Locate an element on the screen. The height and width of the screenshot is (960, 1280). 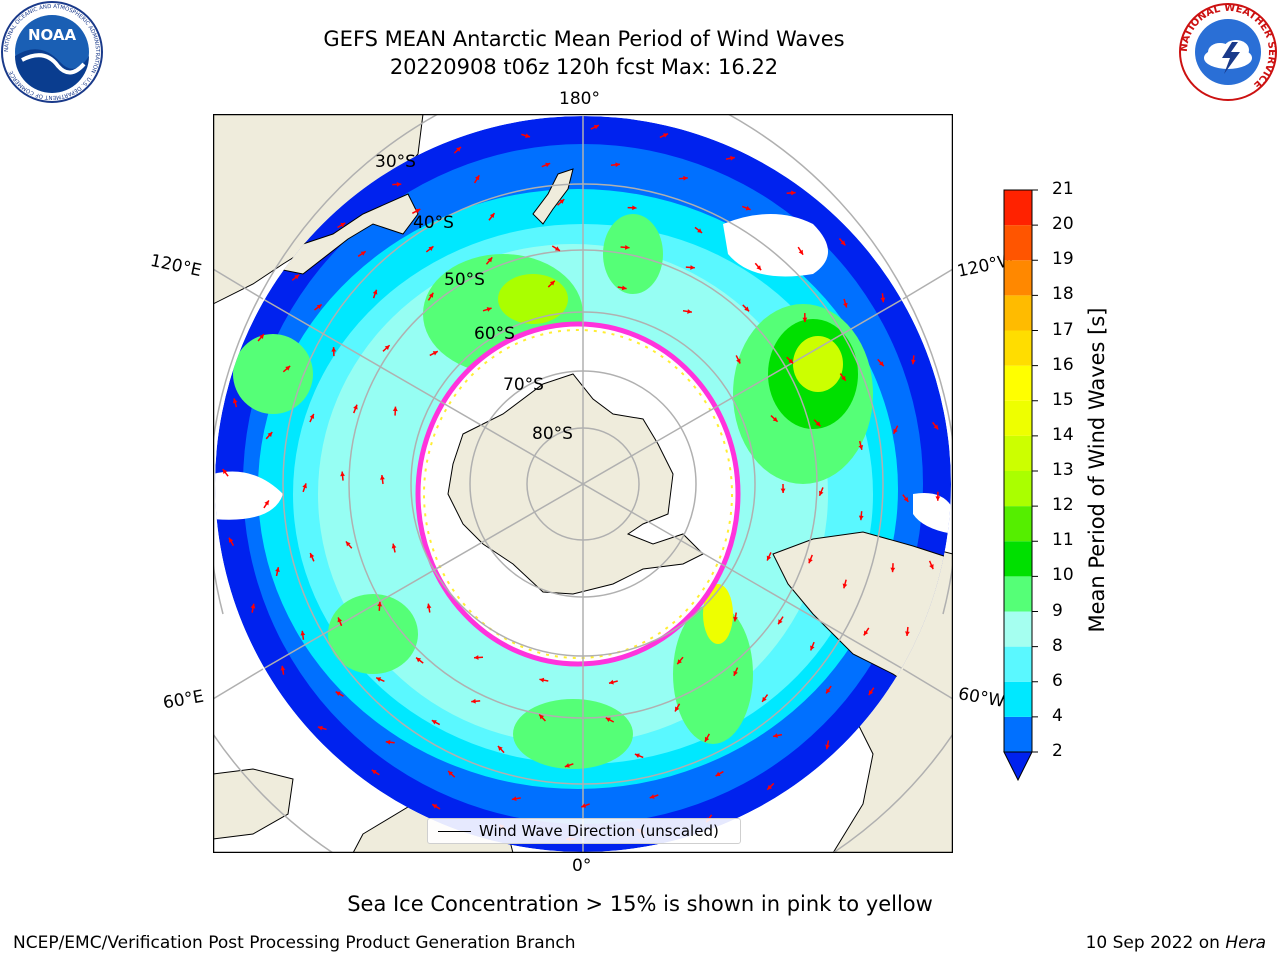
colorbar-tick-label: 10 is located at coordinates (1063, 575).